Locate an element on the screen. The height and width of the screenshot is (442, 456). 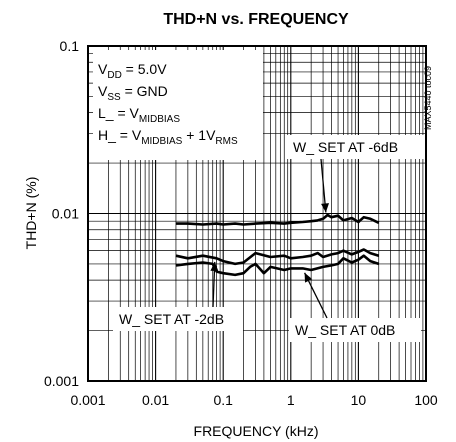
data-series is located at coordinates (277, 245).